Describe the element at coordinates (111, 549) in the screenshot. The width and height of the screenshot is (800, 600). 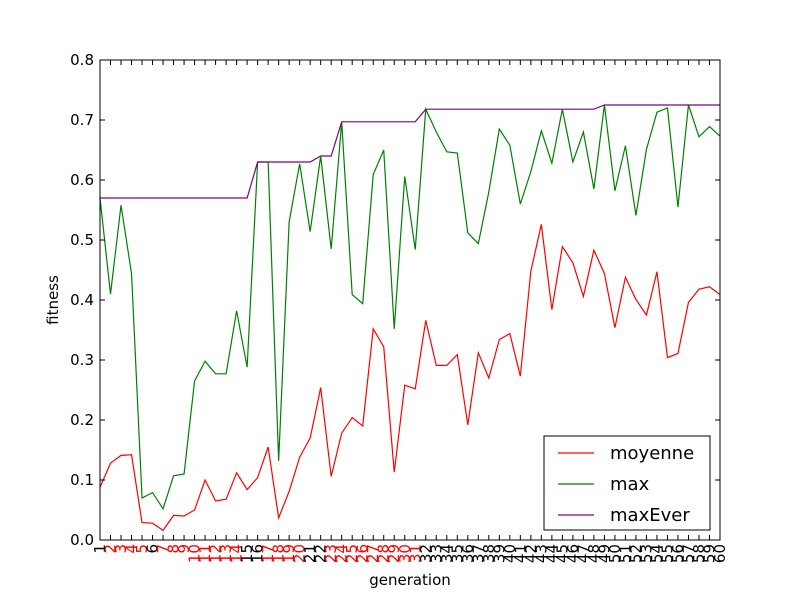
I see `x-tick-label: 2` at that location.